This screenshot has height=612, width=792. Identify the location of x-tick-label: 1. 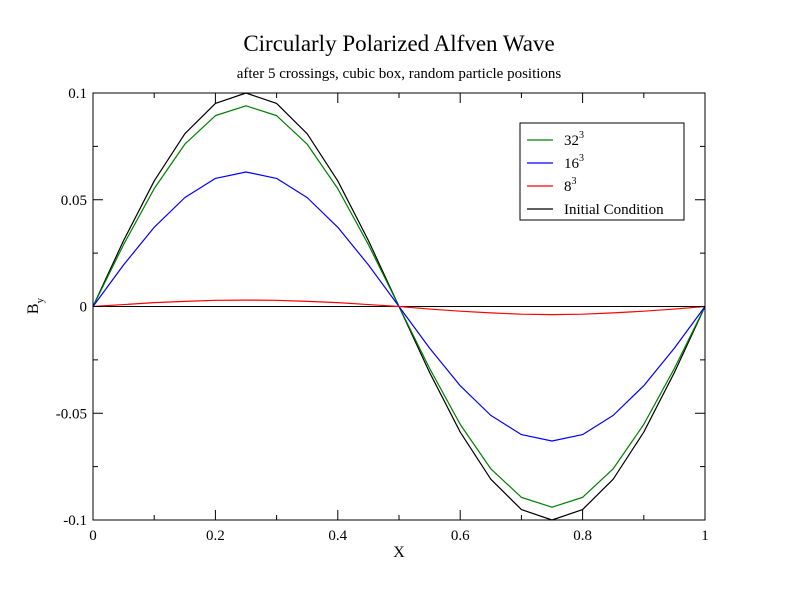
(705, 536).